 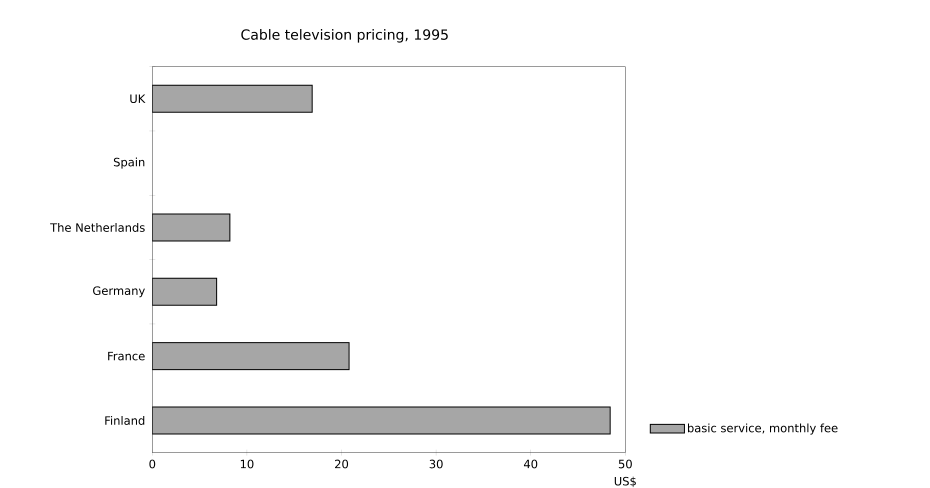 I want to click on y-tick-label: Germany, so click(x=119, y=292).